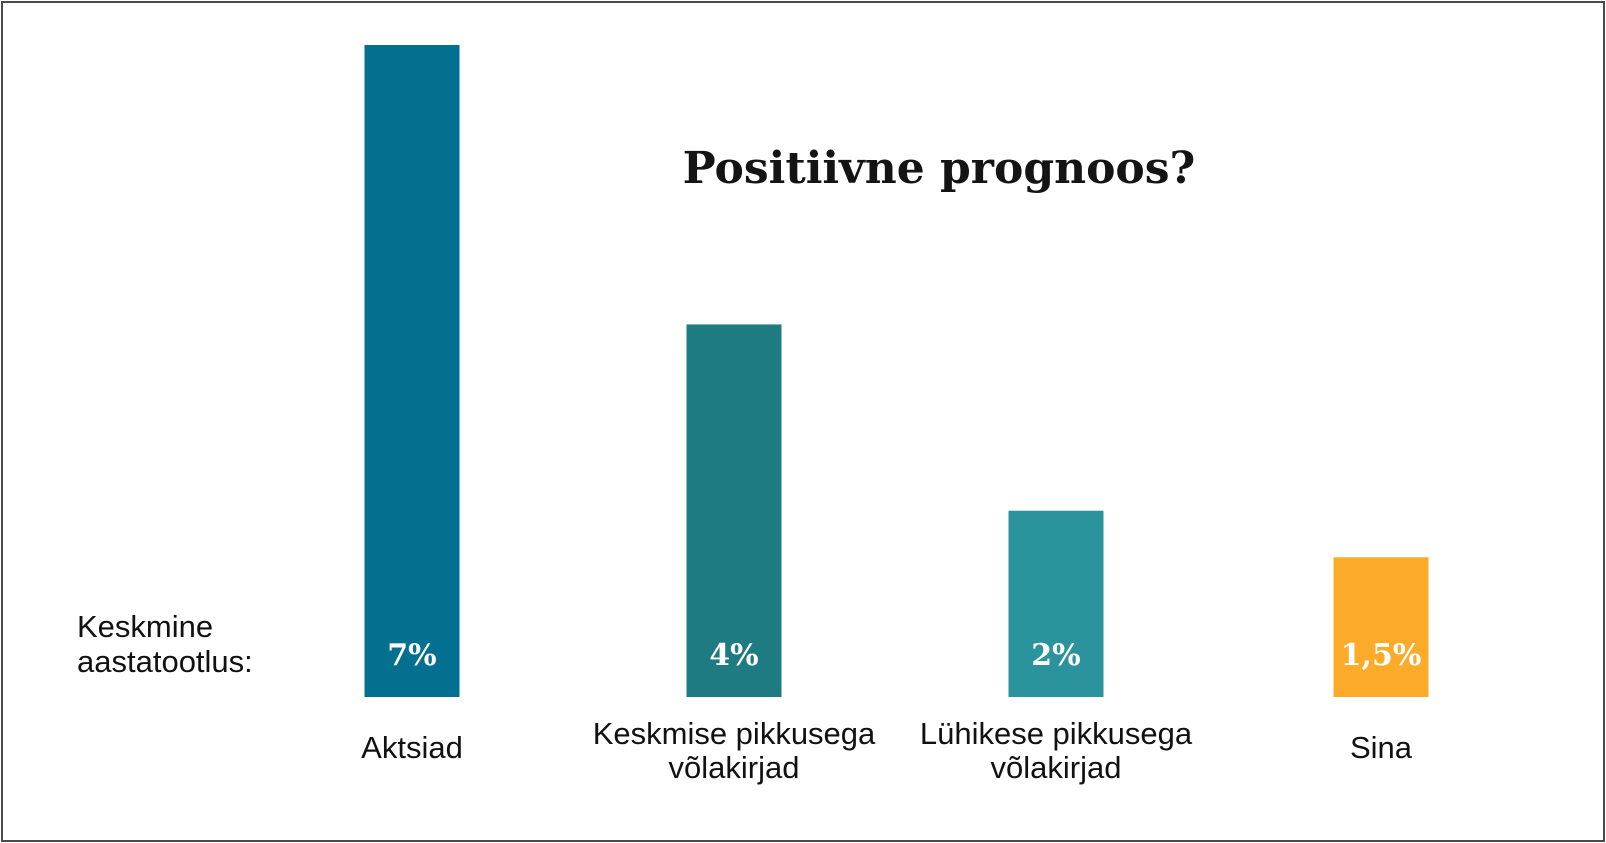  What do you see at coordinates (734, 733) in the screenshot?
I see `category-label-2-line-1: Keskmise pikkusega` at bounding box center [734, 733].